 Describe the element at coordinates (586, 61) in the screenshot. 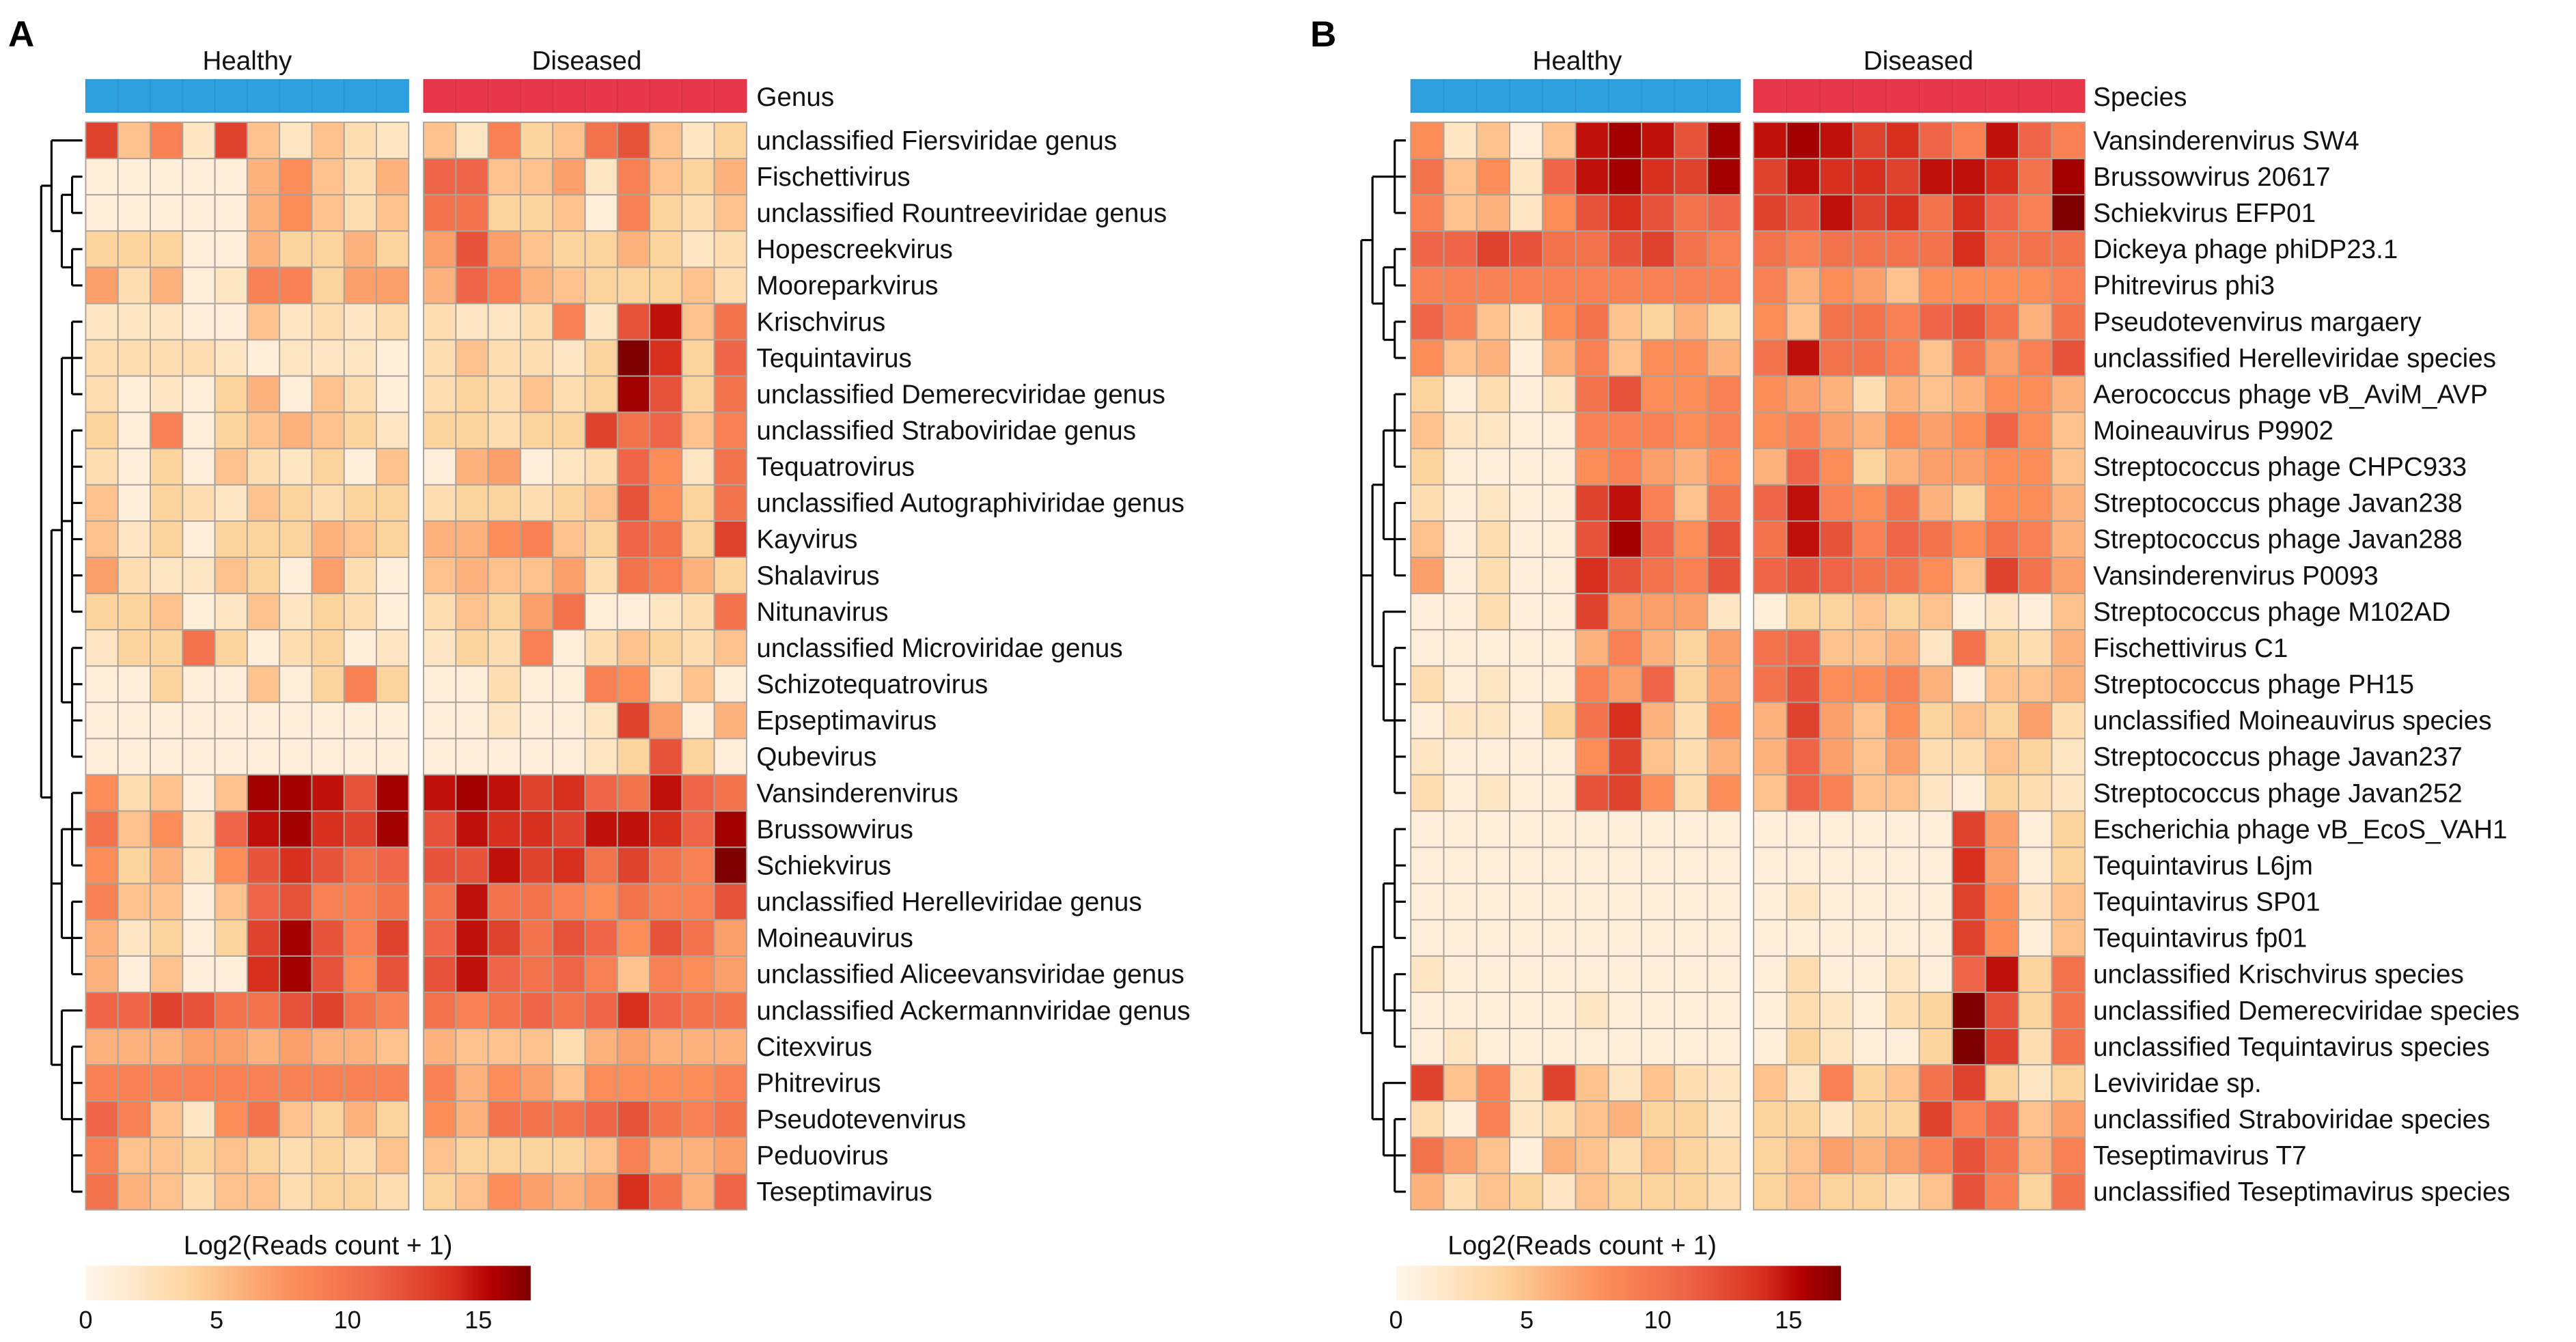

I see `group-label-diseased: Diseased` at that location.